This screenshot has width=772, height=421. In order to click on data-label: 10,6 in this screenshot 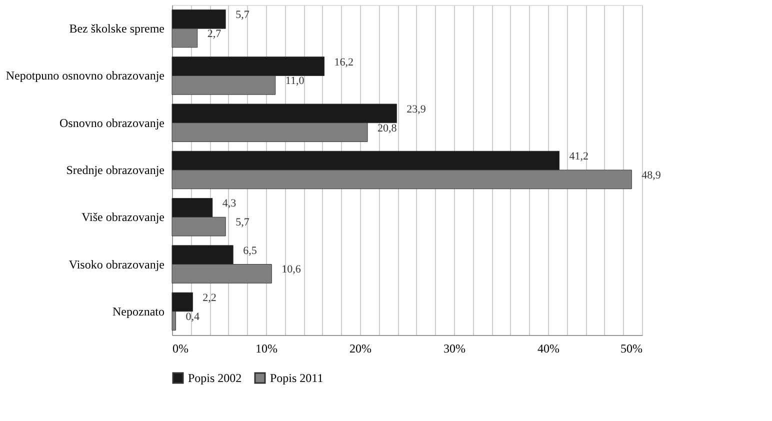, I will do `click(292, 270)`.